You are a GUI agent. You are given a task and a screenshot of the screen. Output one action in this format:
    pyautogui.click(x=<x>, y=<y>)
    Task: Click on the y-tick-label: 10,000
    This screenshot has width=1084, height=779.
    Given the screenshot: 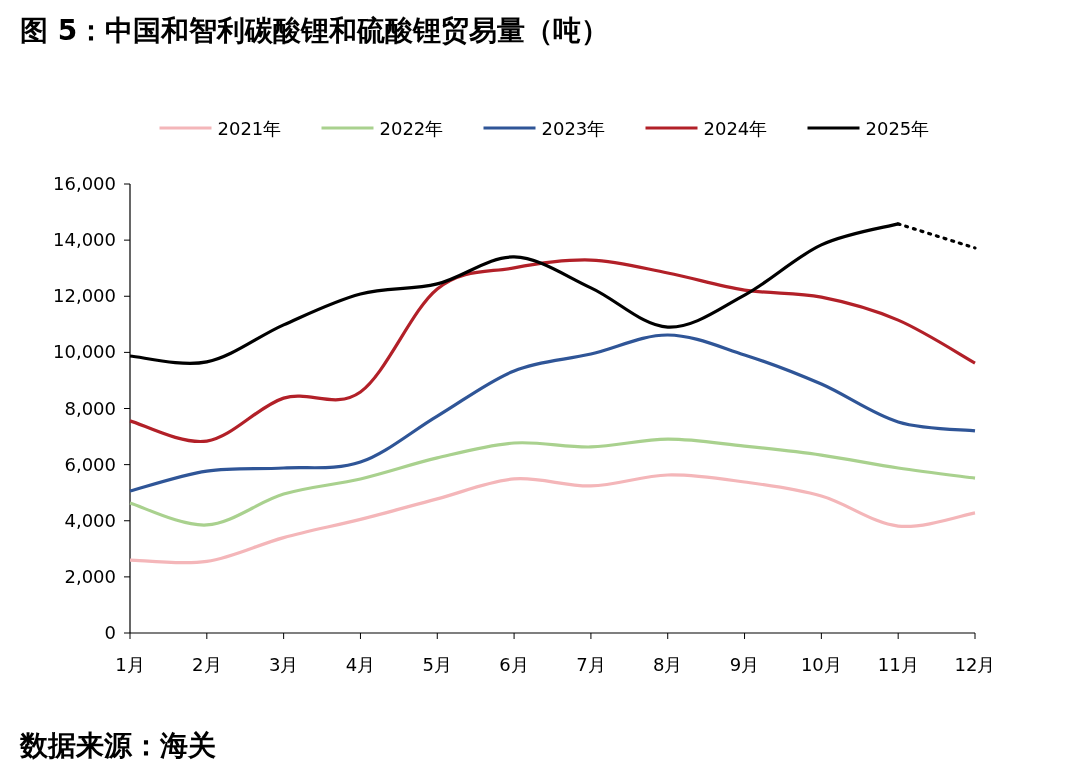 What is the action you would take?
    pyautogui.click(x=84, y=352)
    